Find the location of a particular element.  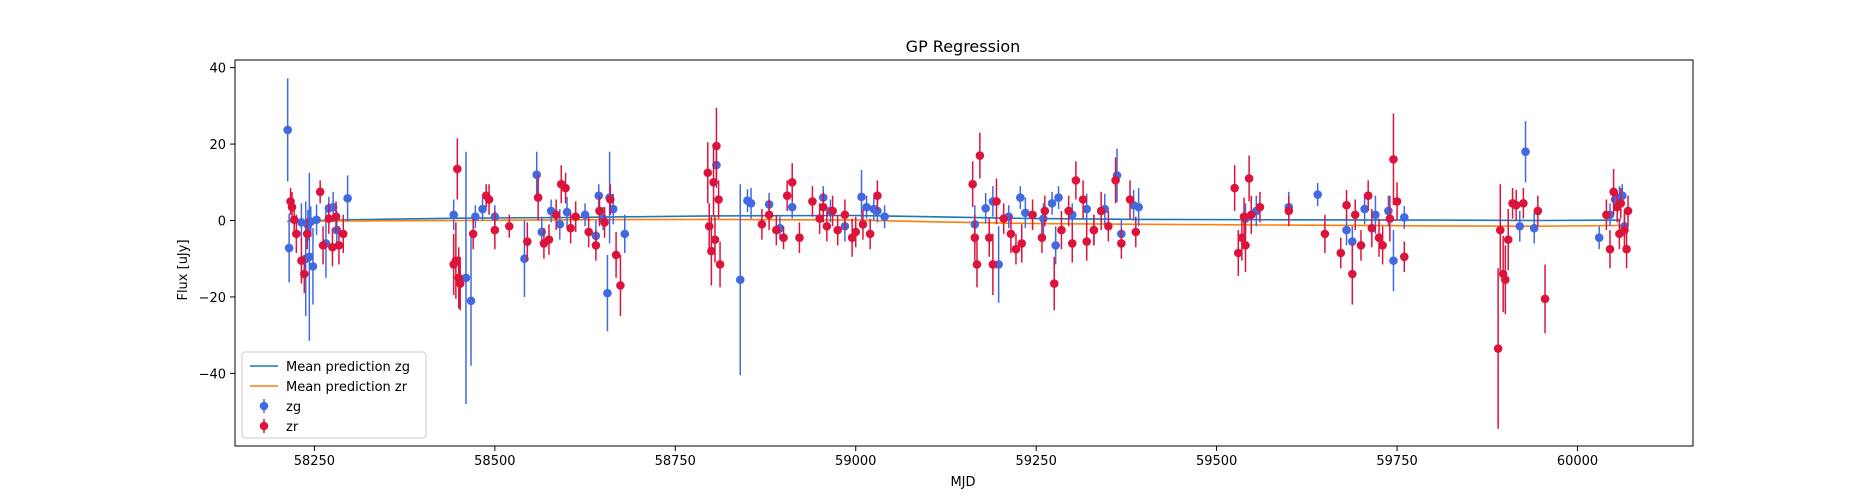

y-tick-label: 40 is located at coordinates (217, 69).